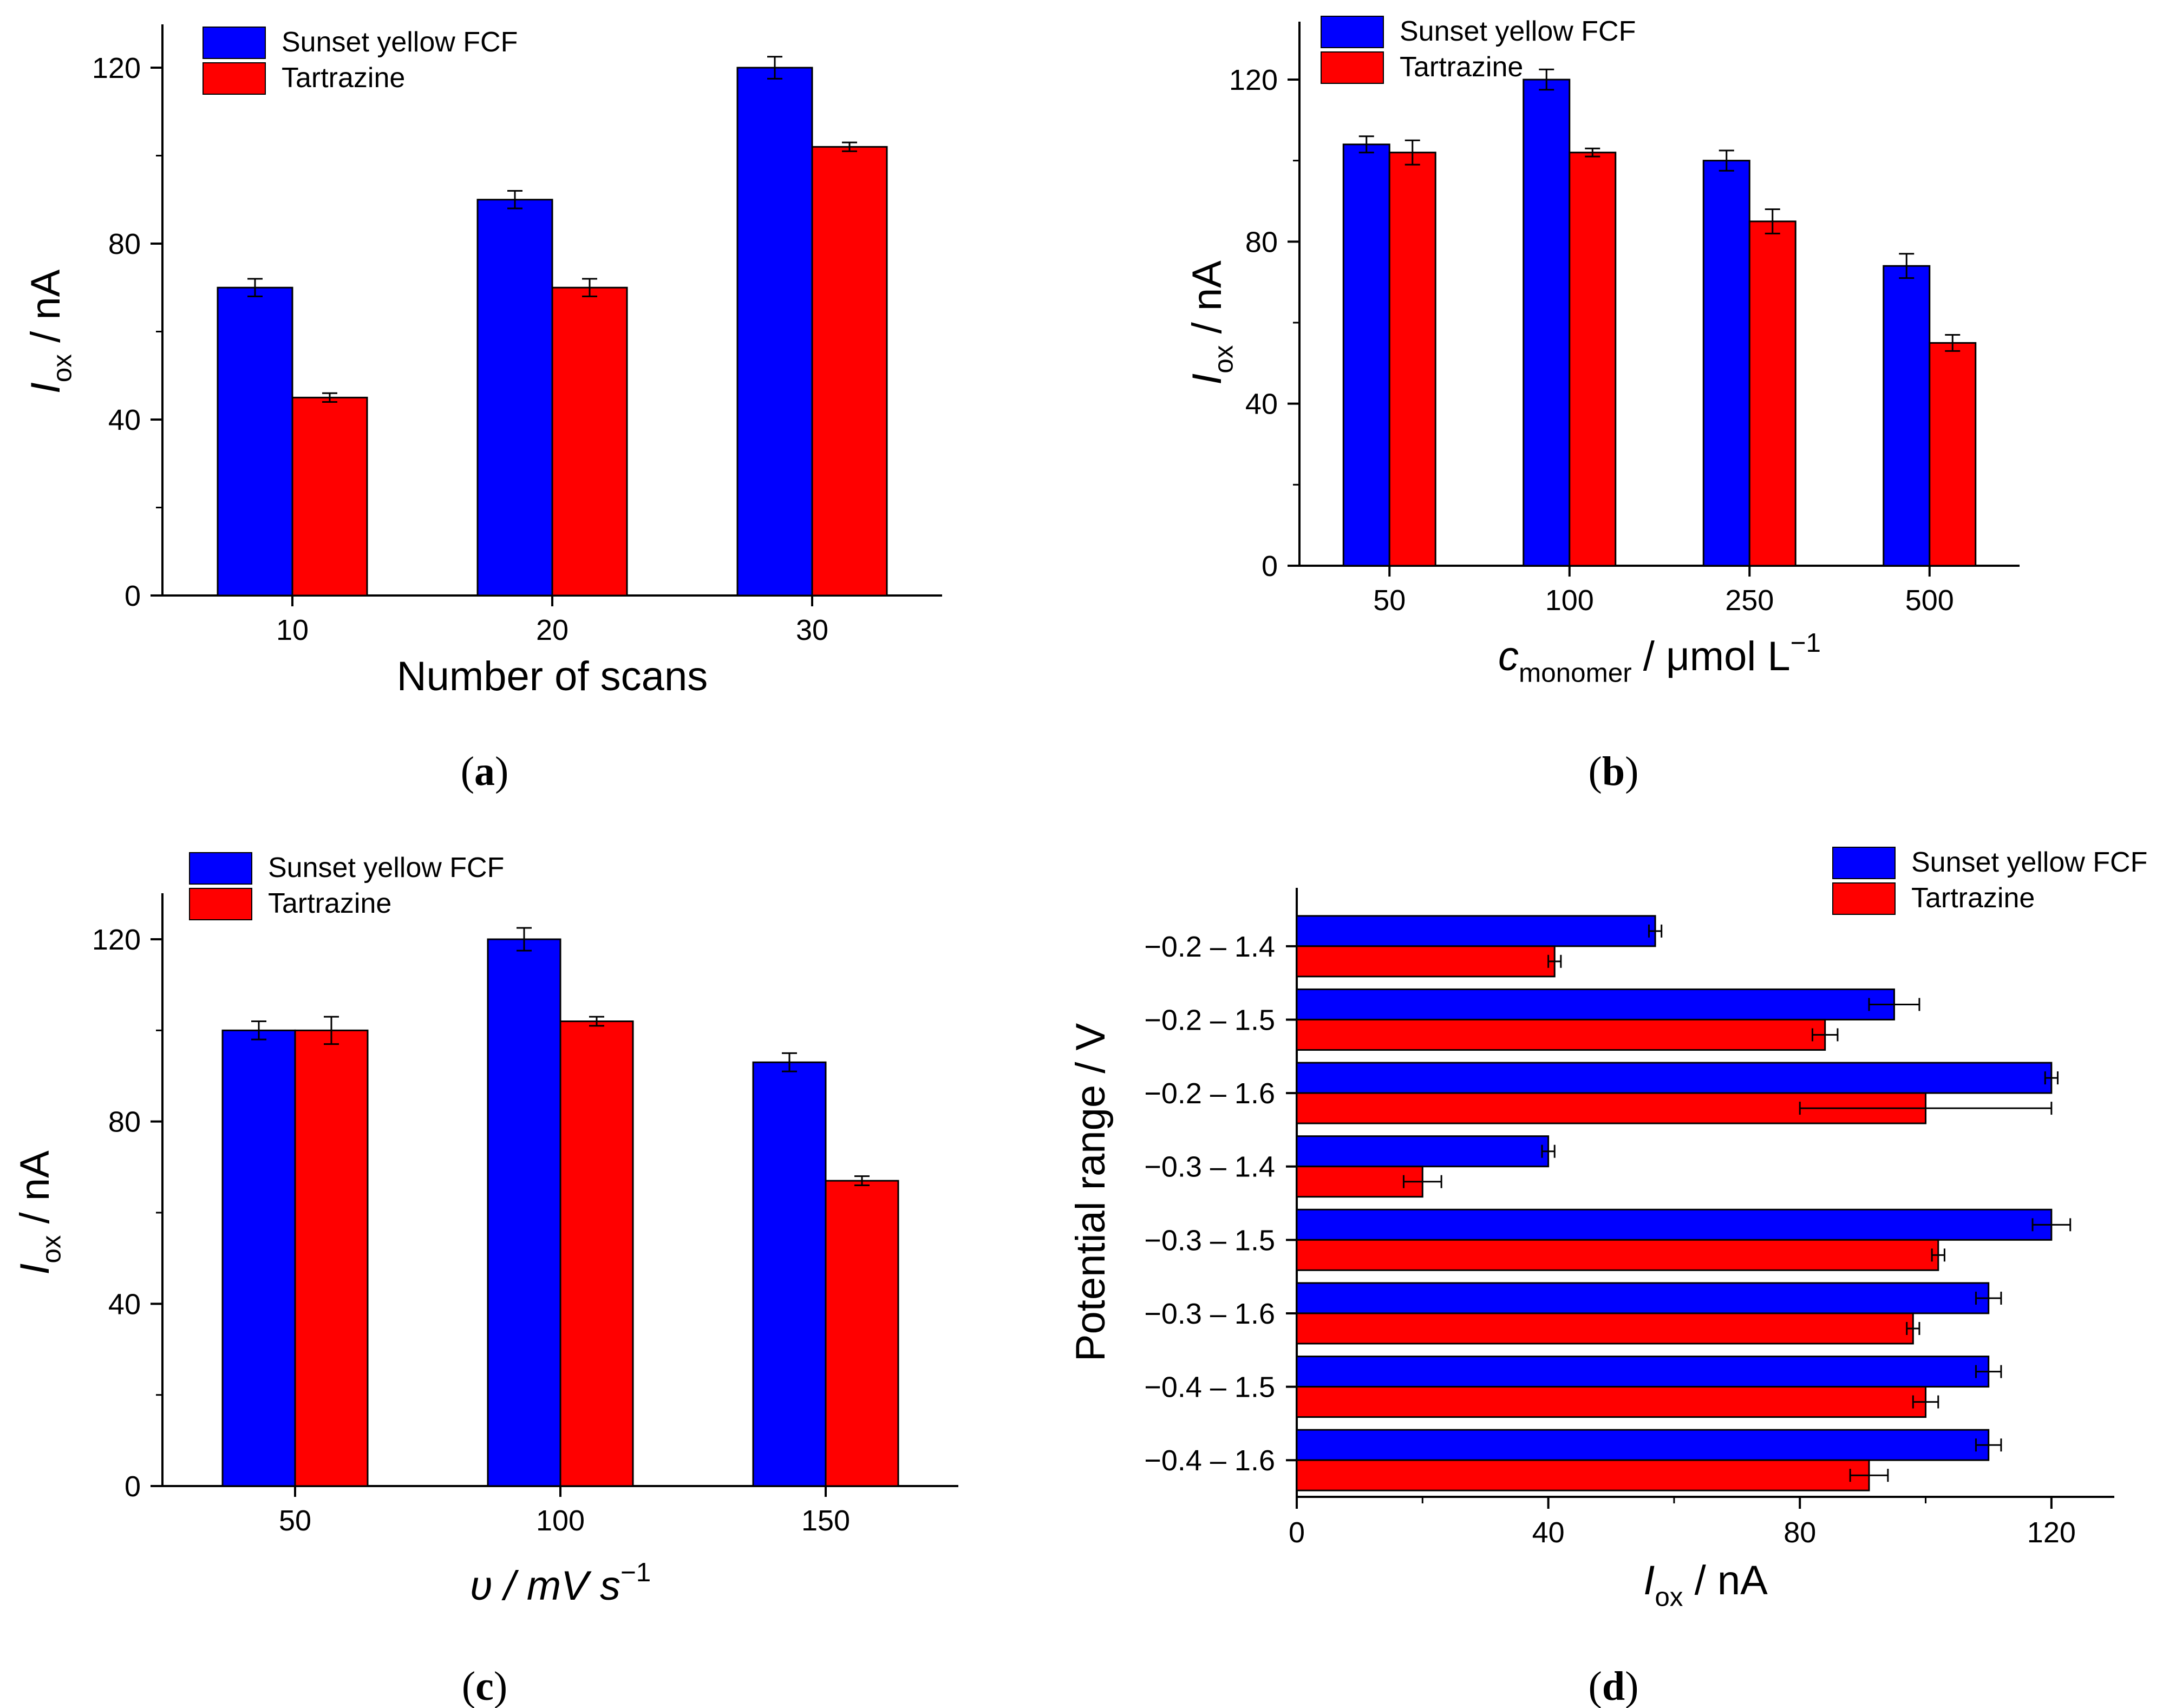  What do you see at coordinates (1712, 656) in the screenshot?
I see `x-axis-title-part: / μmol L` at bounding box center [1712, 656].